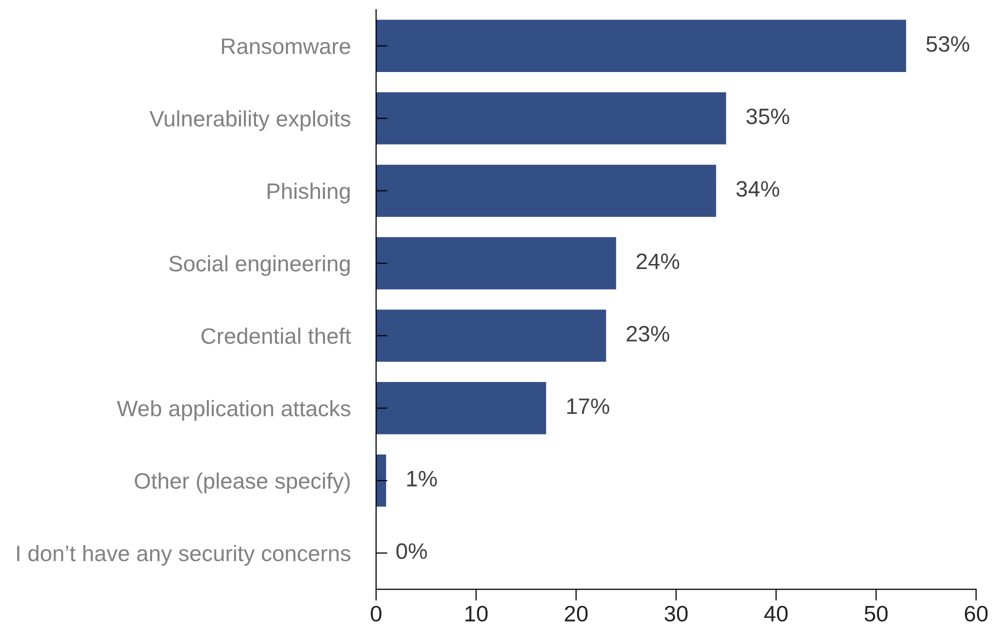  What do you see at coordinates (576, 614) in the screenshot?
I see `x-tick-label: 20` at bounding box center [576, 614].